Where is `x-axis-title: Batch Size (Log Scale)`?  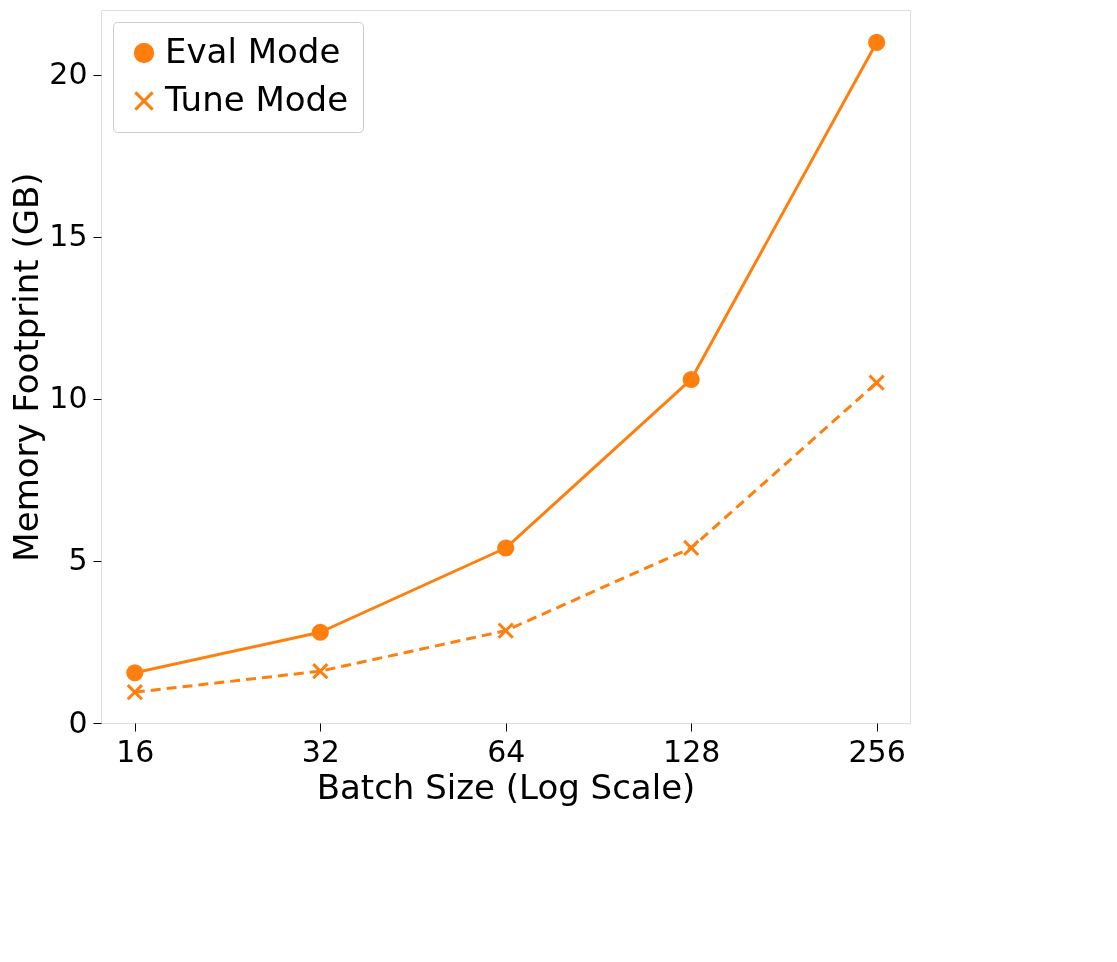 x-axis-title: Batch Size (Log Scale) is located at coordinates (506, 786).